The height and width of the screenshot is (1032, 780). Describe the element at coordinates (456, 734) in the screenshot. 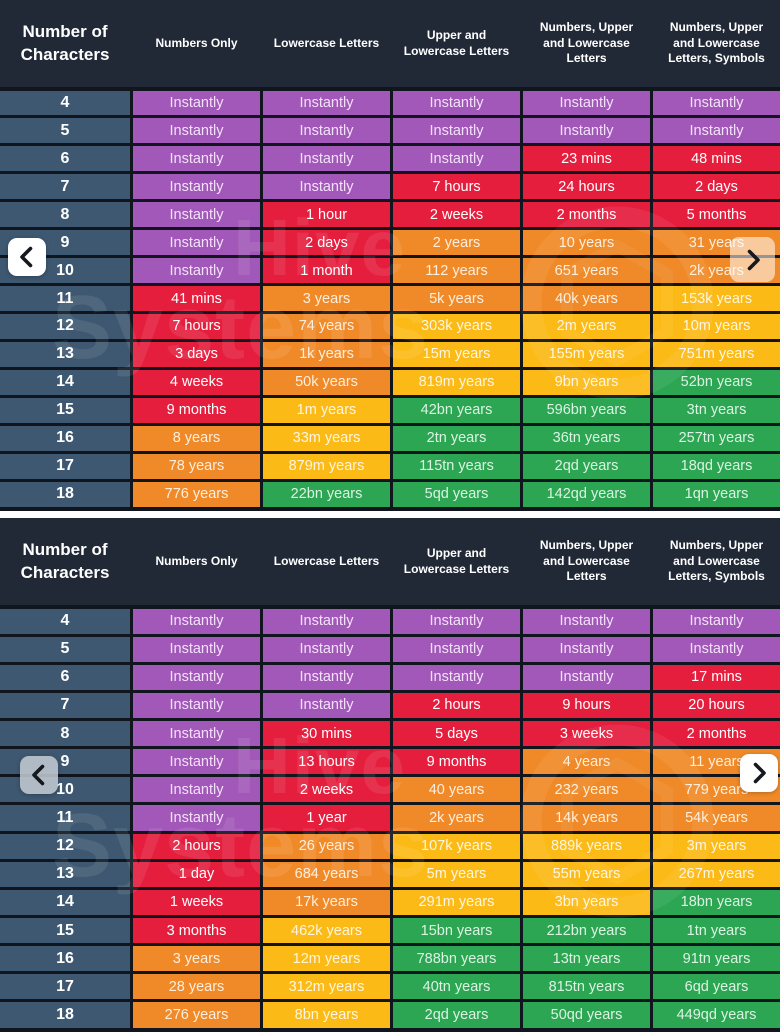

I see `crack-time-cell: 5 days` at that location.